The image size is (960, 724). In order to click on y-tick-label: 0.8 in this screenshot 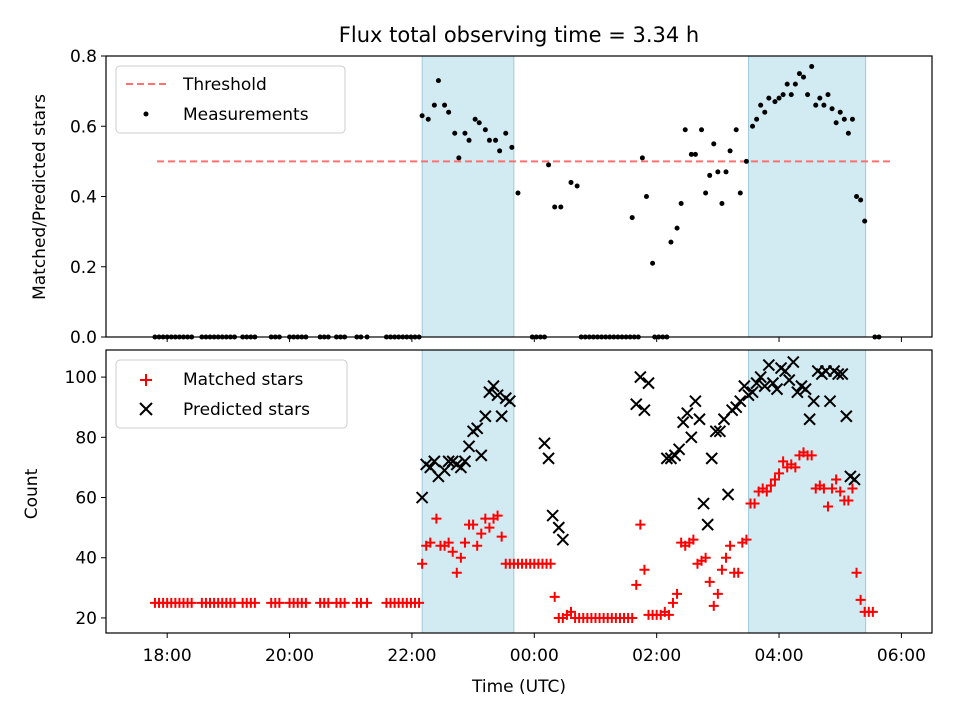, I will do `click(83, 57)`.